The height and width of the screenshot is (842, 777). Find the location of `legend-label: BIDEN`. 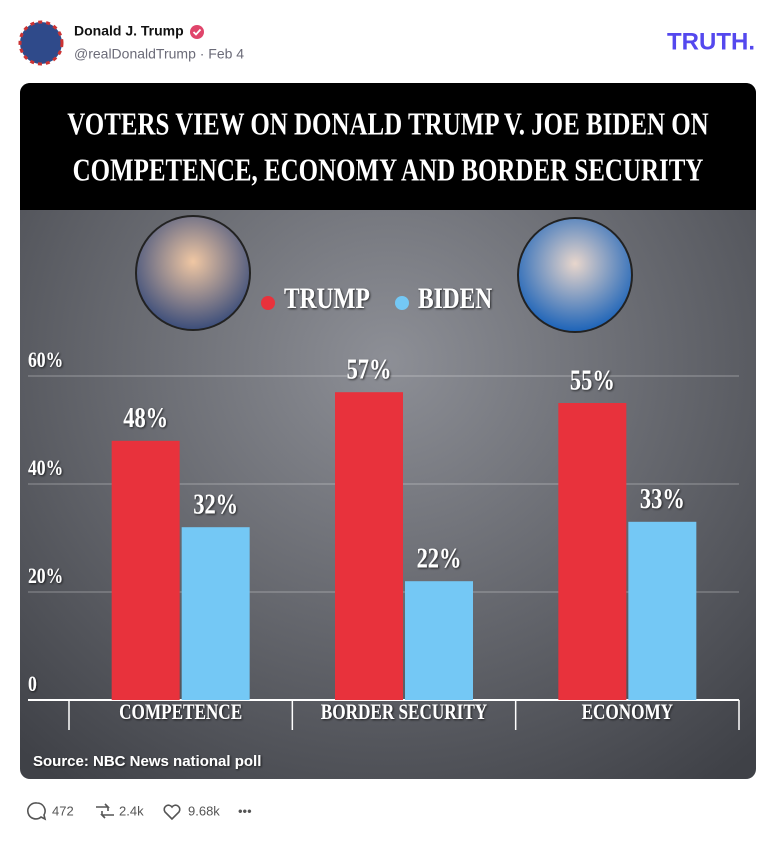

legend-label: BIDEN is located at coordinates (455, 298).